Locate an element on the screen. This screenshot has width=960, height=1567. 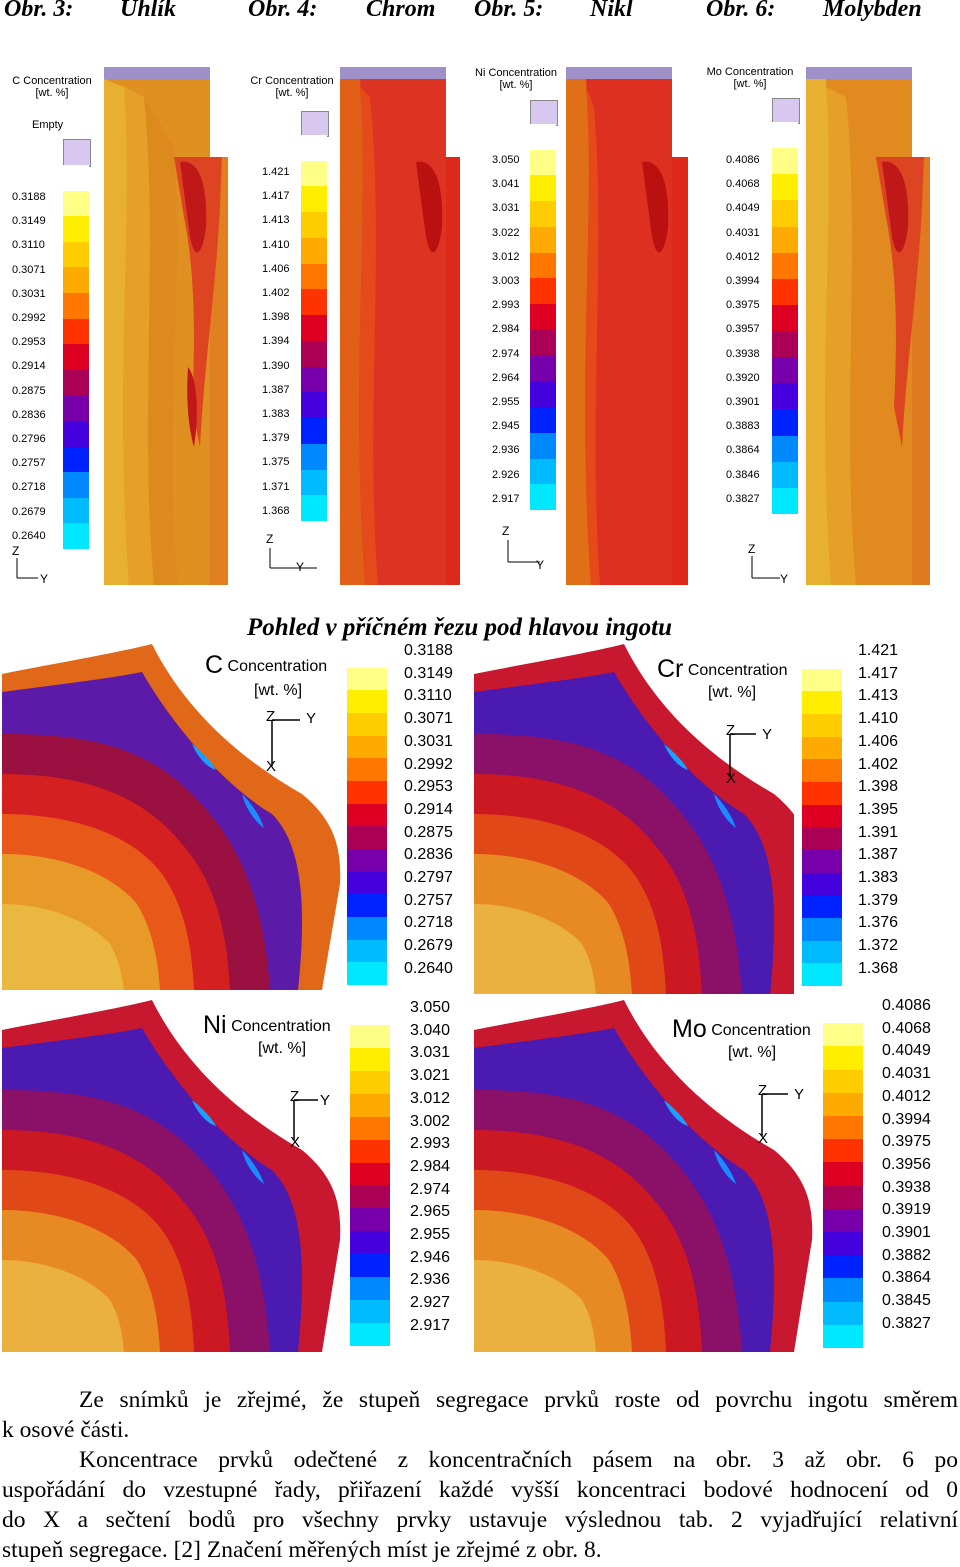
legend-unit: [wt. %] is located at coordinates (752, 1052).